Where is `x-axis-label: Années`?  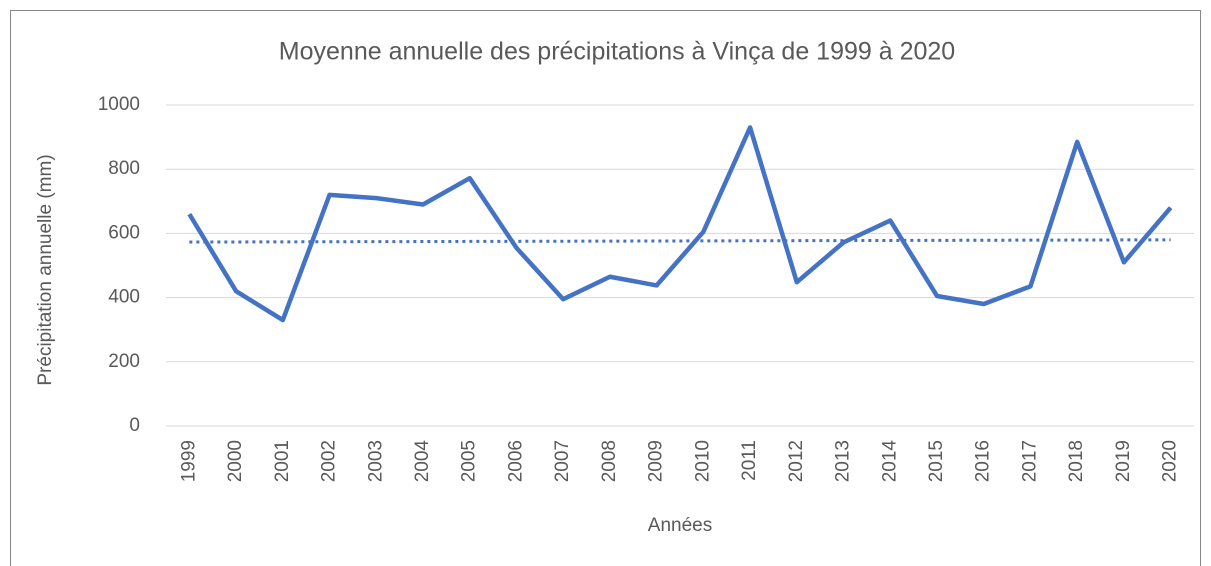 x-axis-label: Années is located at coordinates (680, 525).